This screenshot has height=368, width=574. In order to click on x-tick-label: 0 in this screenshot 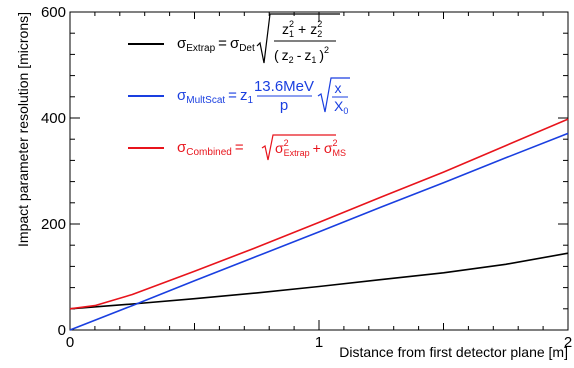, I will do `click(70, 342)`.